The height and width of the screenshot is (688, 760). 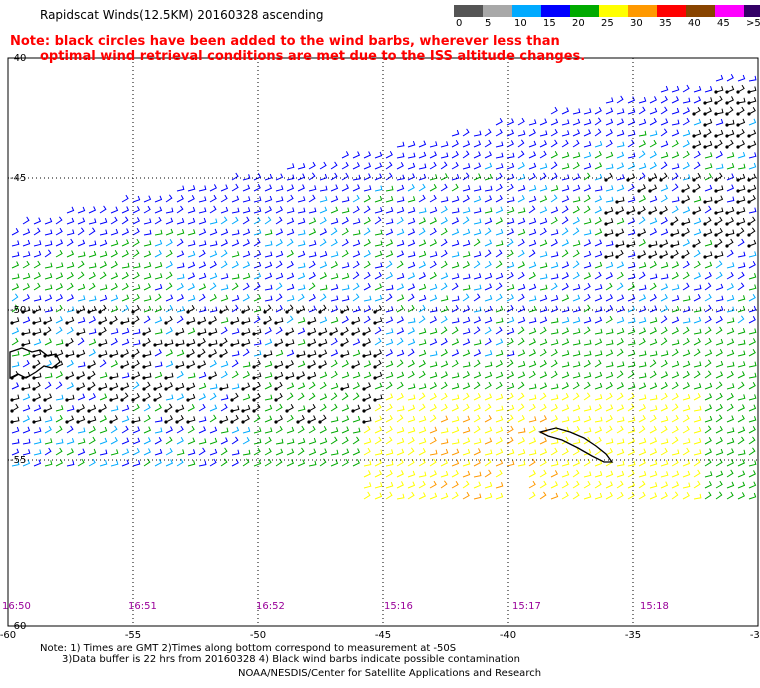 What do you see at coordinates (18, 310) in the screenshot?
I see `latitude-tick-label: -50` at bounding box center [18, 310].